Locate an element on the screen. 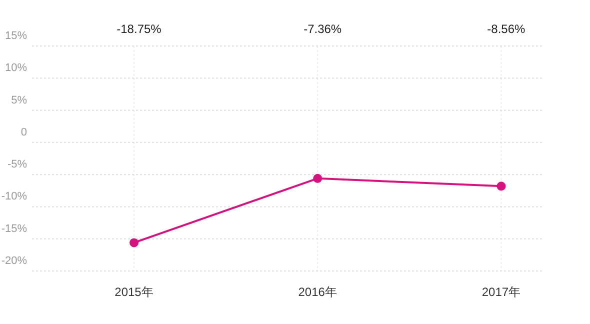 This screenshot has height=324, width=590. y-tick-label: -10% is located at coordinates (14, 196).